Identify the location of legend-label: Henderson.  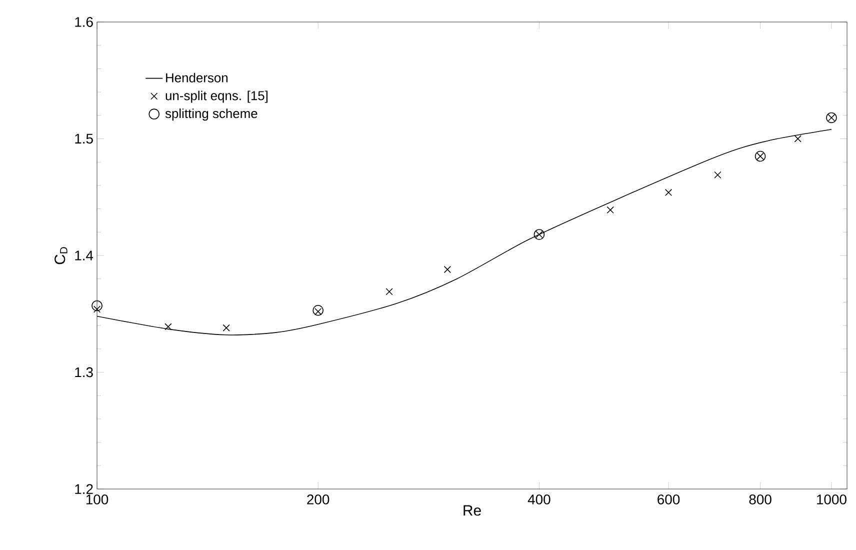
(197, 77).